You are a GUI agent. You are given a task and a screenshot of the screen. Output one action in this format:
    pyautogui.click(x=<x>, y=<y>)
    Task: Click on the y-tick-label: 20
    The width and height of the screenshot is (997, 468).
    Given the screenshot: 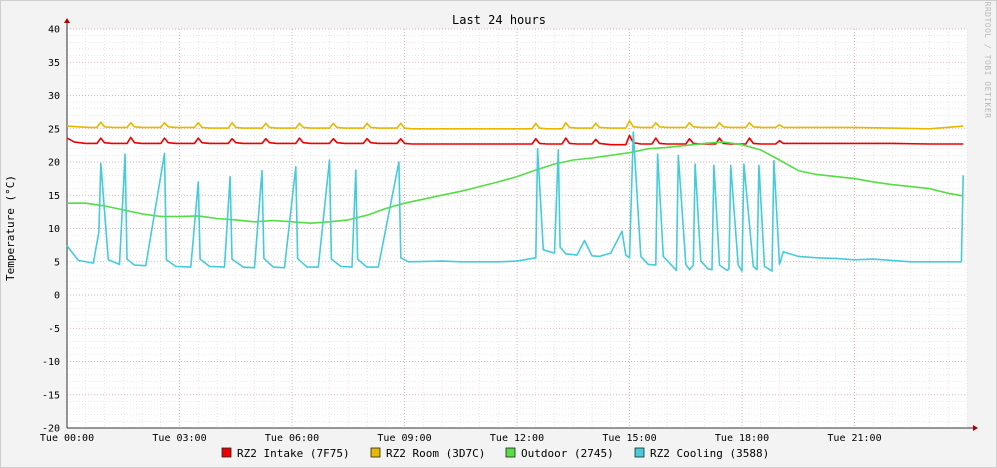 What is the action you would take?
    pyautogui.click(x=54, y=163)
    